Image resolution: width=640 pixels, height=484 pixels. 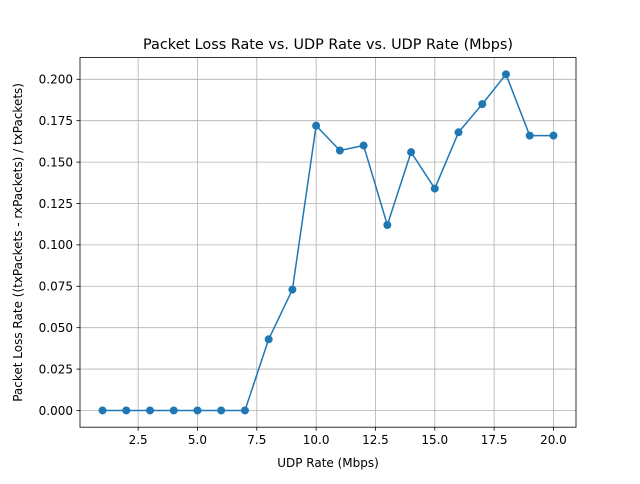 What do you see at coordinates (434, 440) in the screenshot?
I see `x-tick-label: 15.0` at bounding box center [434, 440].